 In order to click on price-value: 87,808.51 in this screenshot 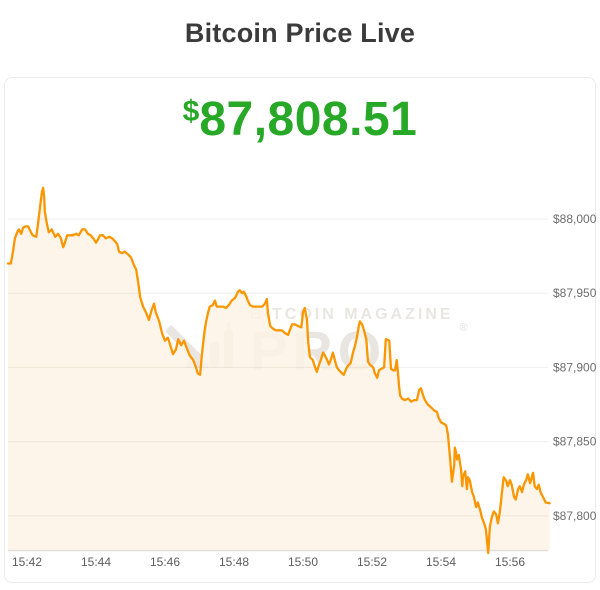, I will do `click(308, 119)`.